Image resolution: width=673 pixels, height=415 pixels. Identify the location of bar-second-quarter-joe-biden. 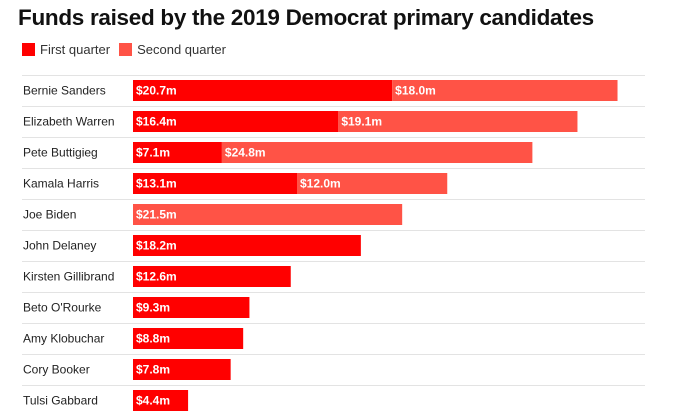
(268, 214).